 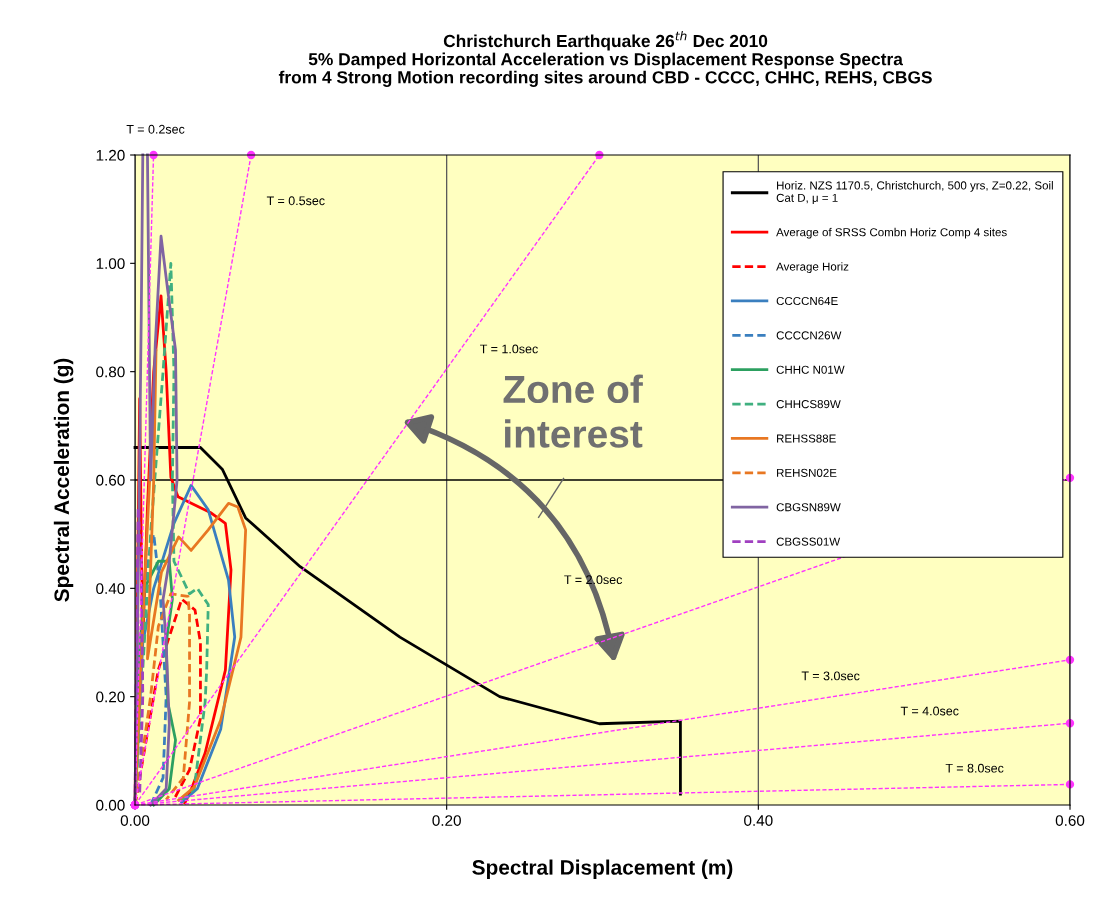 What do you see at coordinates (1070, 820) in the screenshot?
I see `x-tick-label: 0.60` at bounding box center [1070, 820].